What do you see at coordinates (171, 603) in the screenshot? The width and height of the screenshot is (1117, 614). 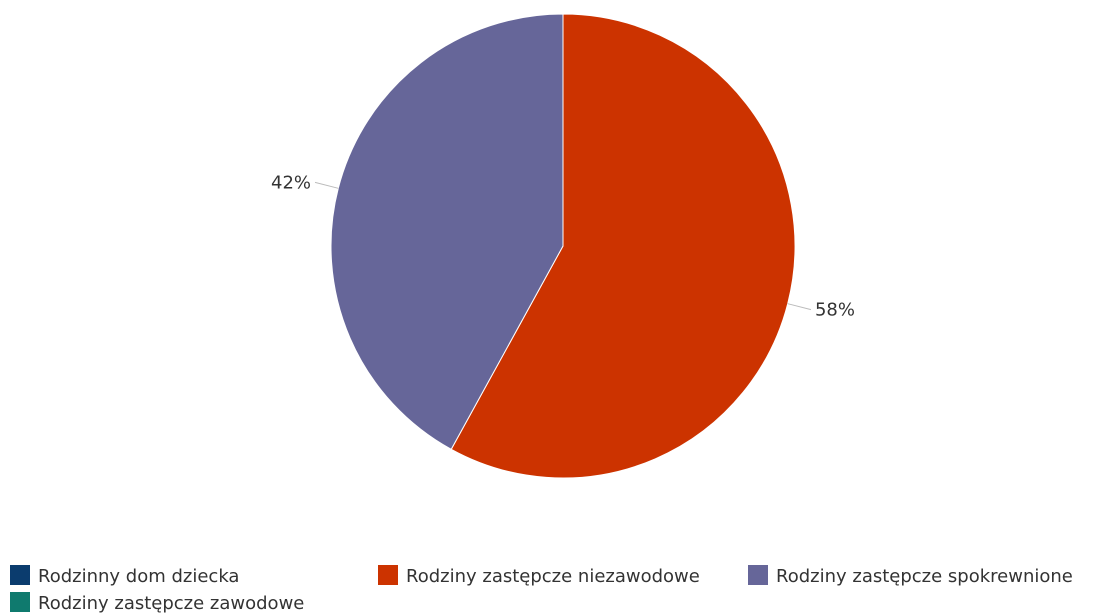 I see `legend-label: Rodziny zastępcze zawodowe` at bounding box center [171, 603].